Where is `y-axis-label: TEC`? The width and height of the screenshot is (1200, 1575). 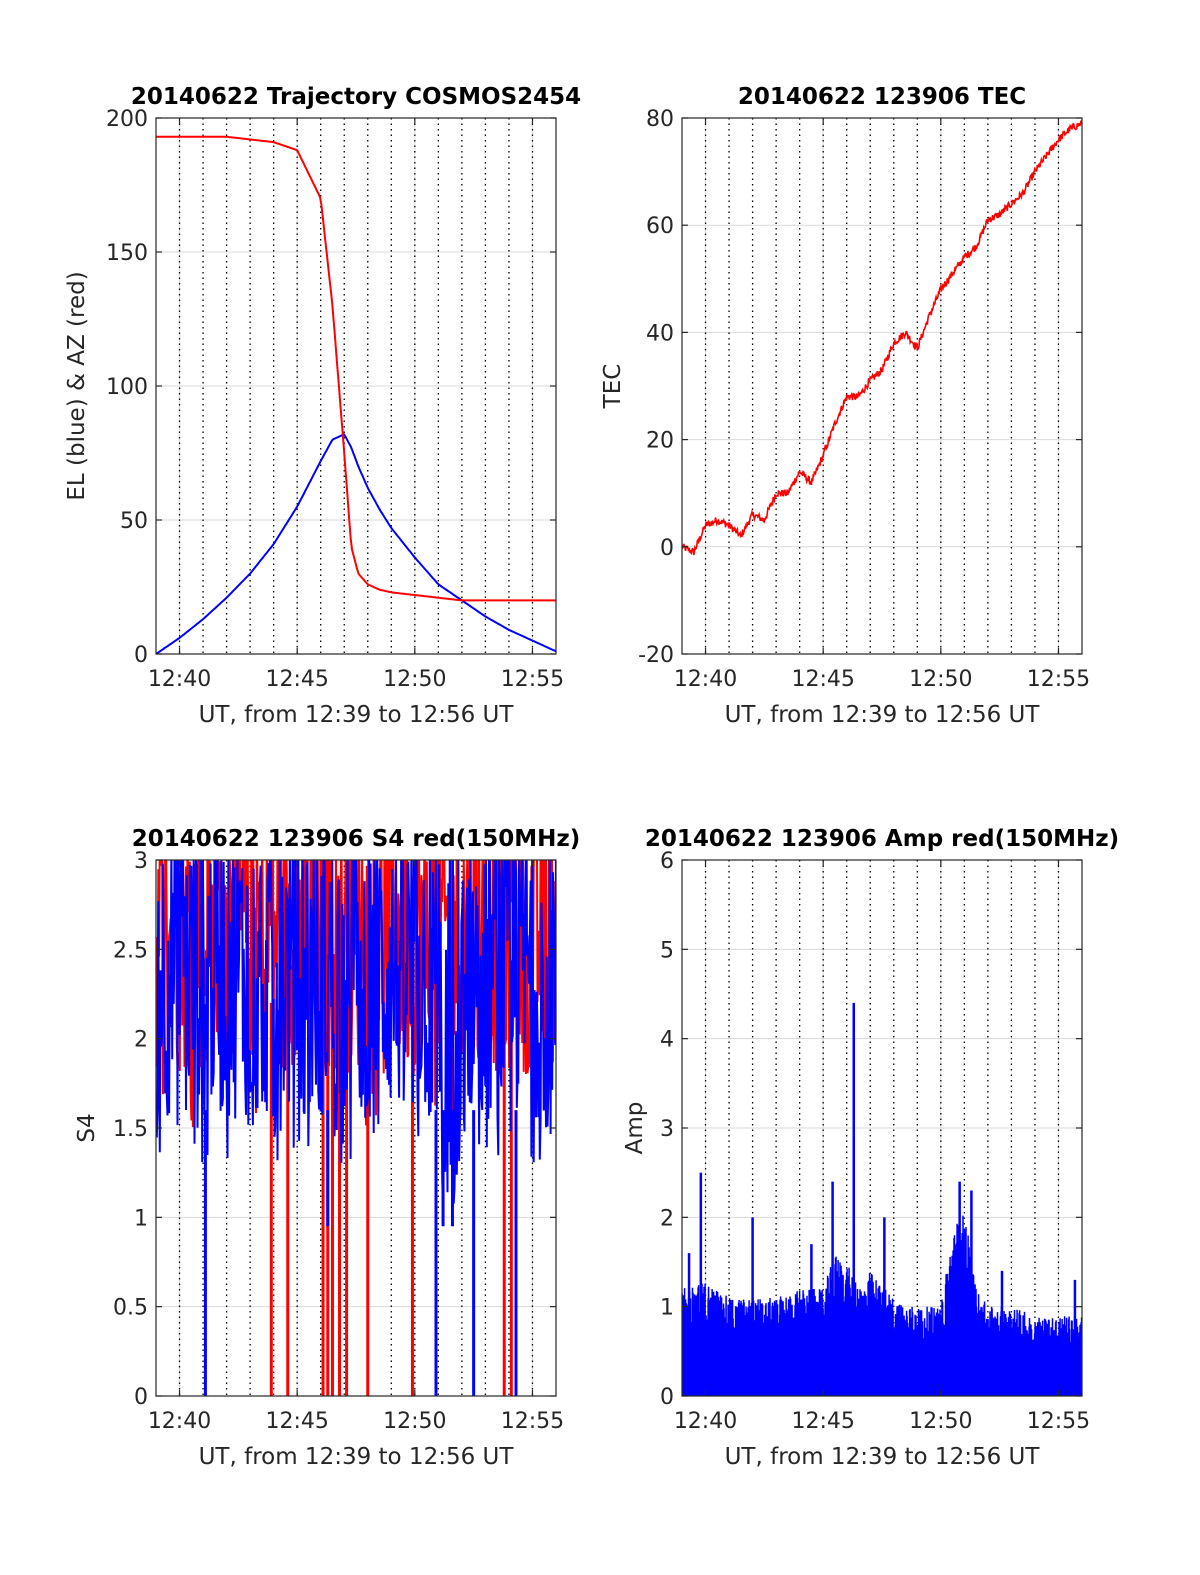 y-axis-label: TEC is located at coordinates (613, 387).